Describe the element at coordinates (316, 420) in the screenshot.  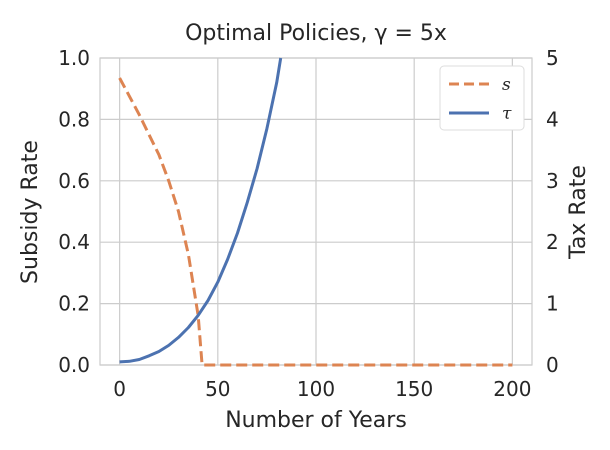
I see `x-axis-label: Number of Years` at that location.